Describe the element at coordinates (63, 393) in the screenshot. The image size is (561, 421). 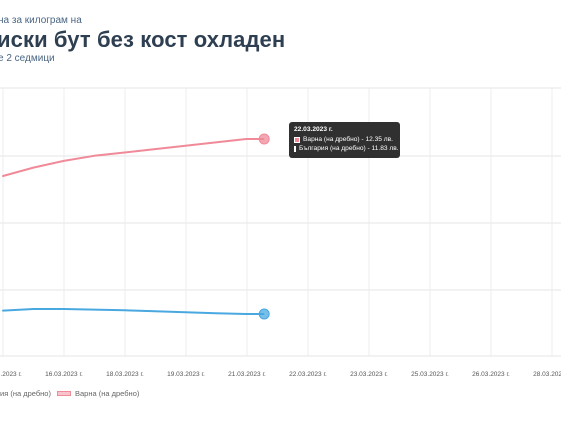
I see `legend-swatch` at that location.